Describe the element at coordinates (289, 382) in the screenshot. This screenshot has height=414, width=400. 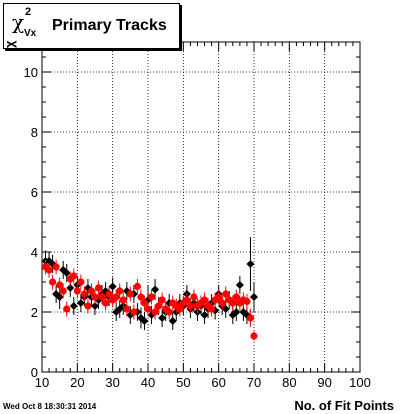
I see `x-tick-label: 80` at that location.